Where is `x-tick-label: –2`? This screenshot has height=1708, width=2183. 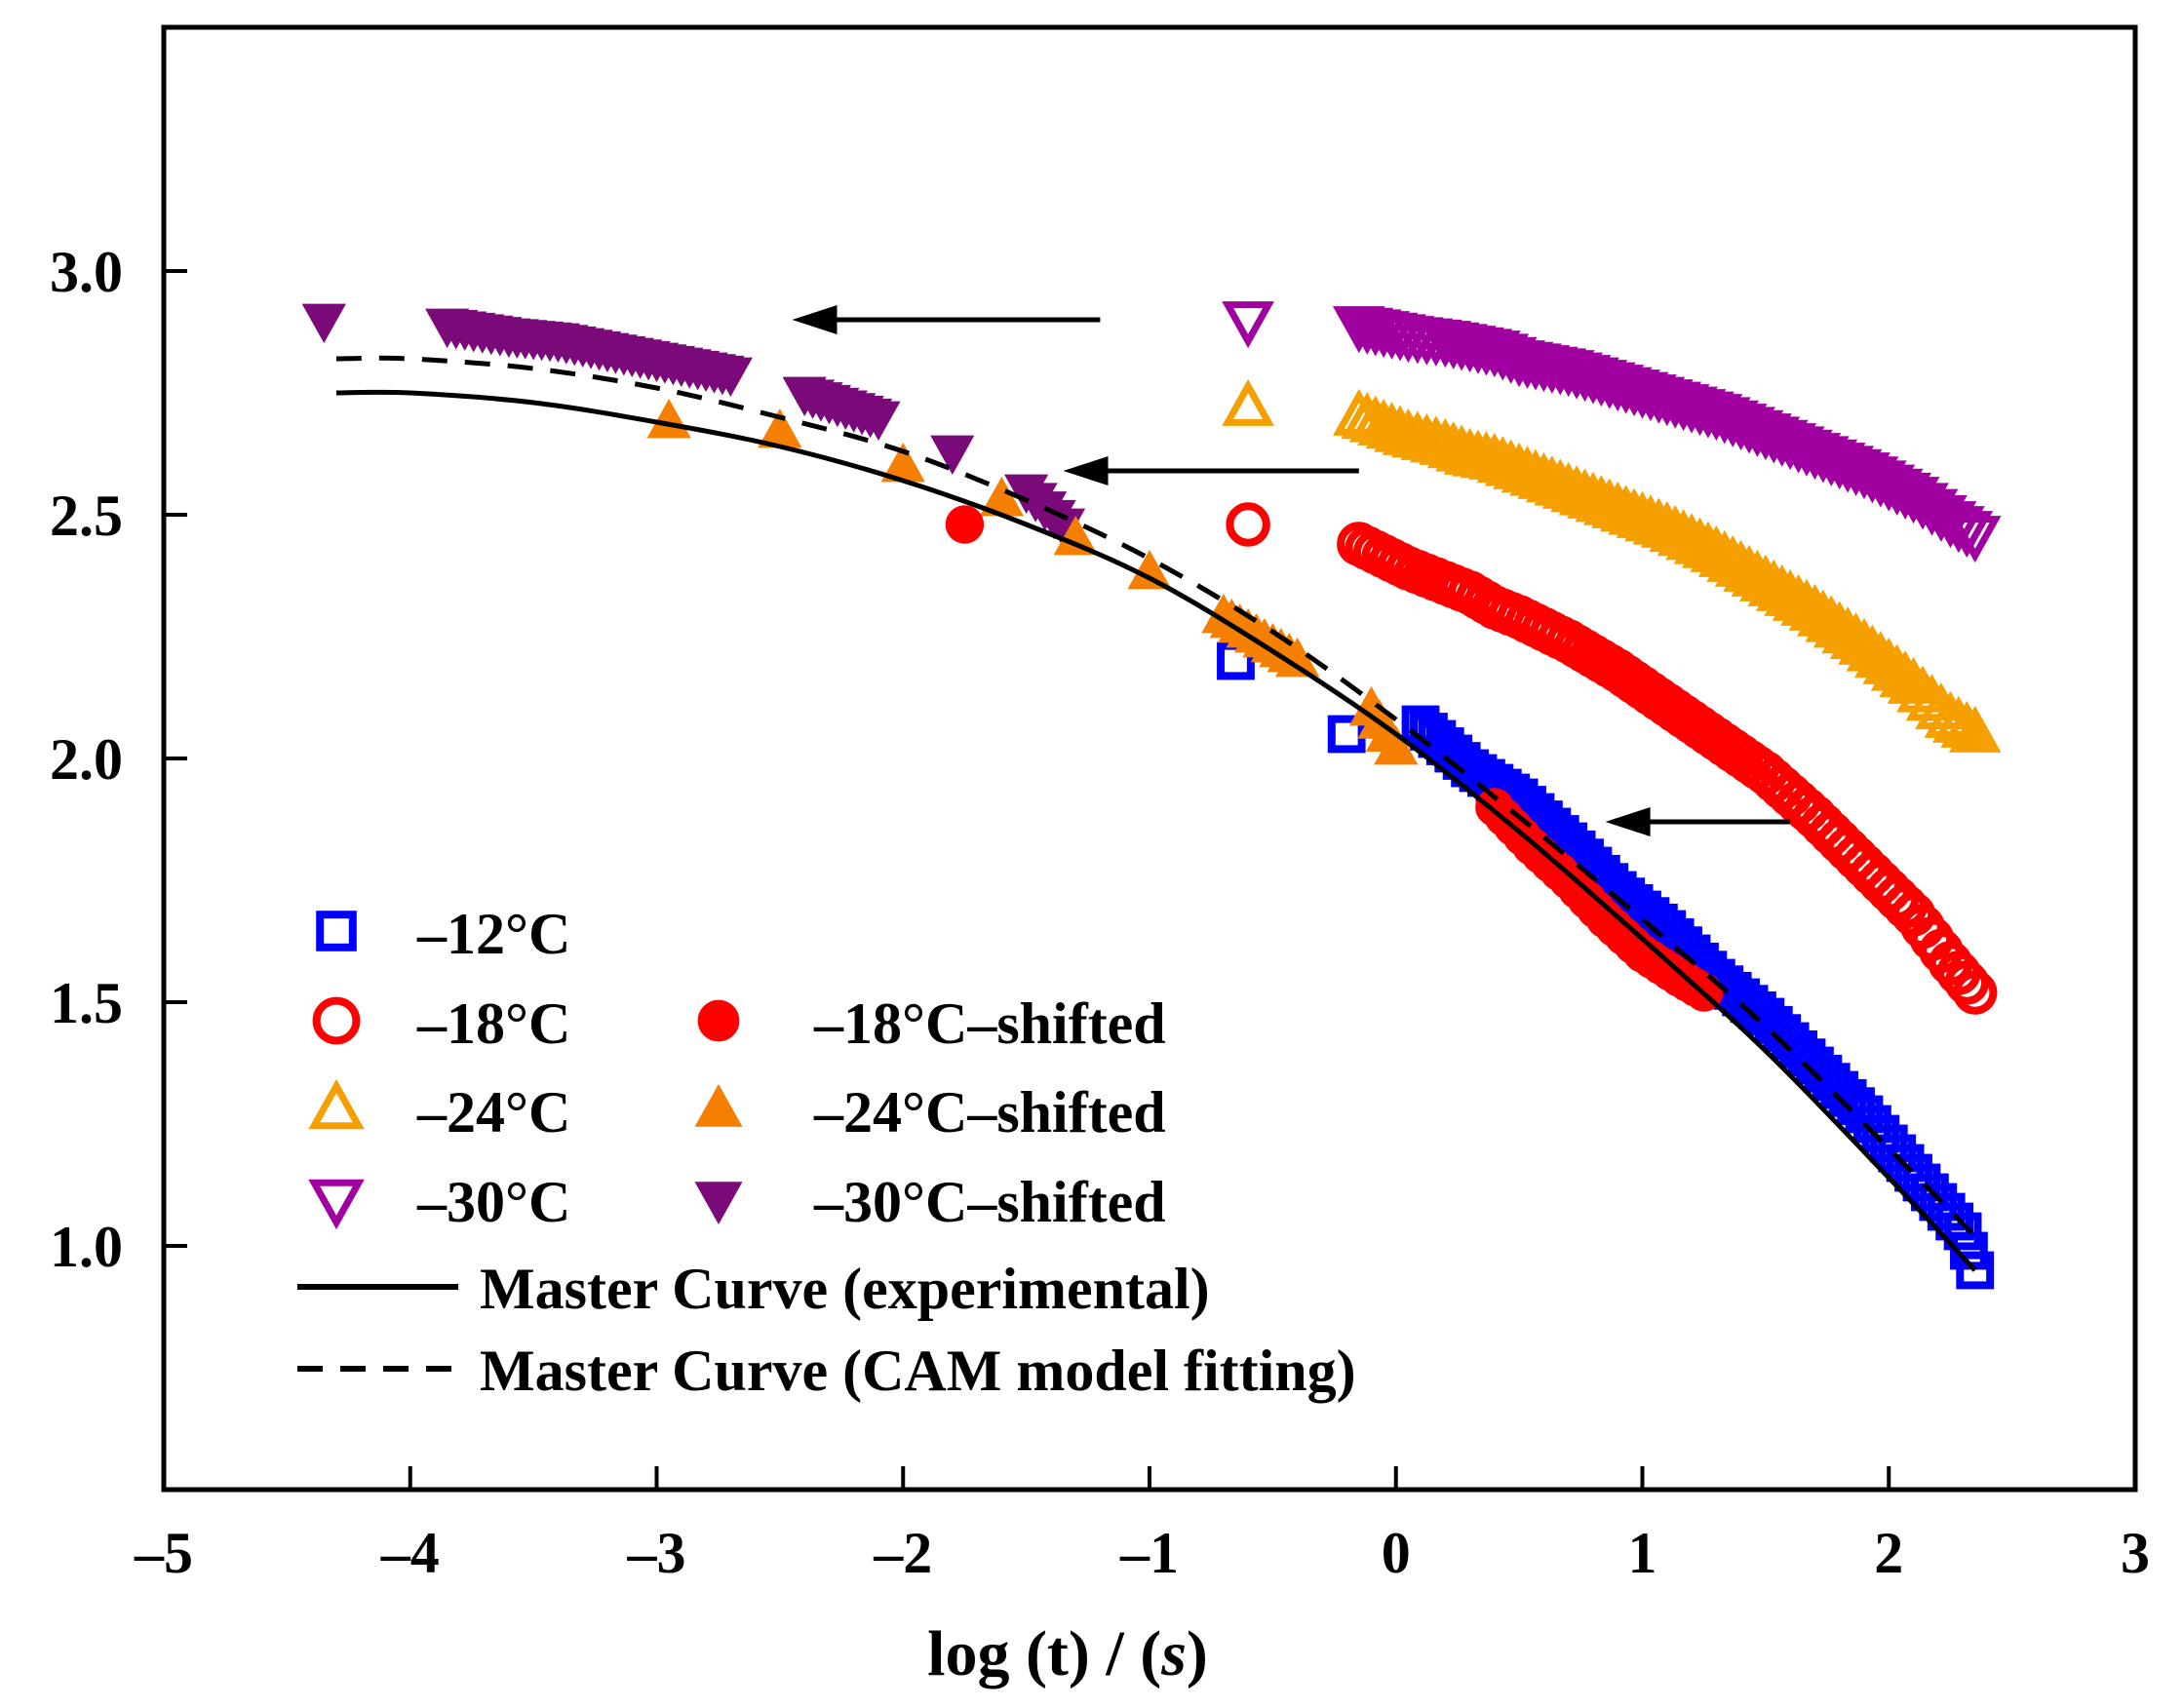 x-tick-label: –2 is located at coordinates (902, 1553).